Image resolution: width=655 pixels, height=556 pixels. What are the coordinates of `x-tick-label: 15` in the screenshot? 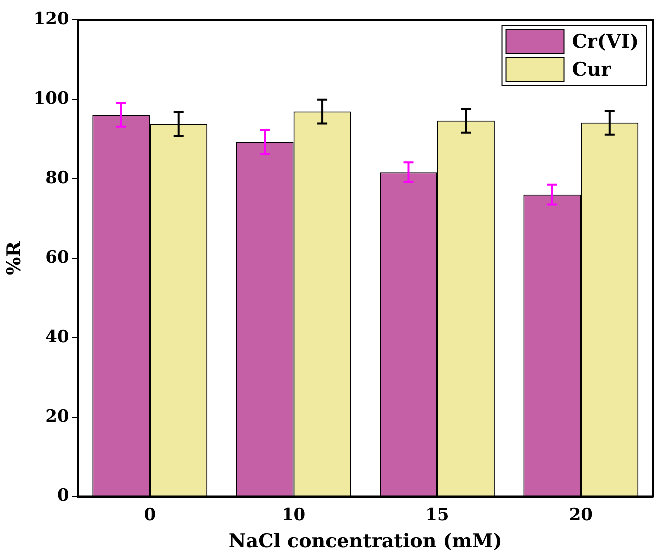 It's located at (438, 515).